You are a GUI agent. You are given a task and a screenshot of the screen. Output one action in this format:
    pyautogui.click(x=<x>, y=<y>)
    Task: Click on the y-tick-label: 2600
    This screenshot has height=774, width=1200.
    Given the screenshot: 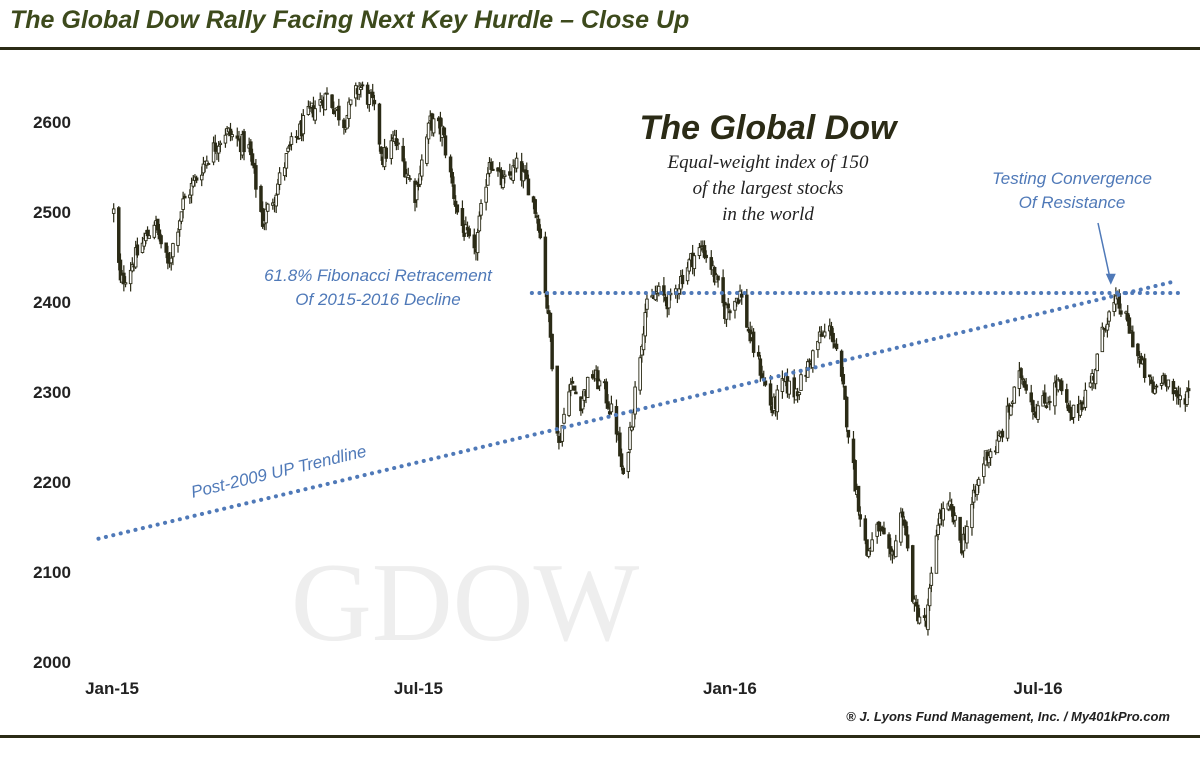 What is the action you would take?
    pyautogui.click(x=52, y=122)
    